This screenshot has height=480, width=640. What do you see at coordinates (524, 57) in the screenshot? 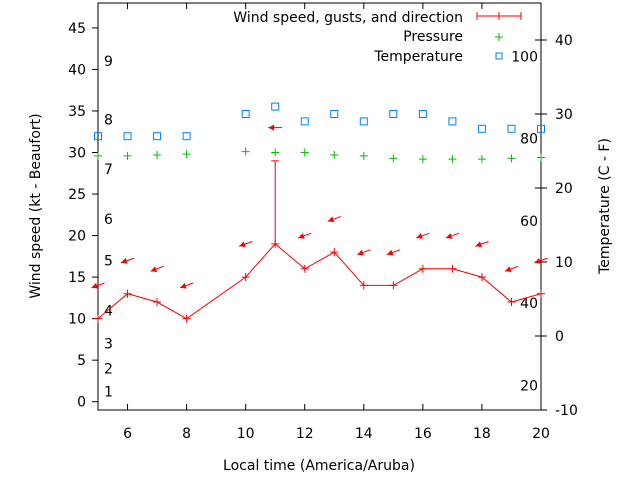
I see `fahrenheit-label: 100` at bounding box center [524, 57].